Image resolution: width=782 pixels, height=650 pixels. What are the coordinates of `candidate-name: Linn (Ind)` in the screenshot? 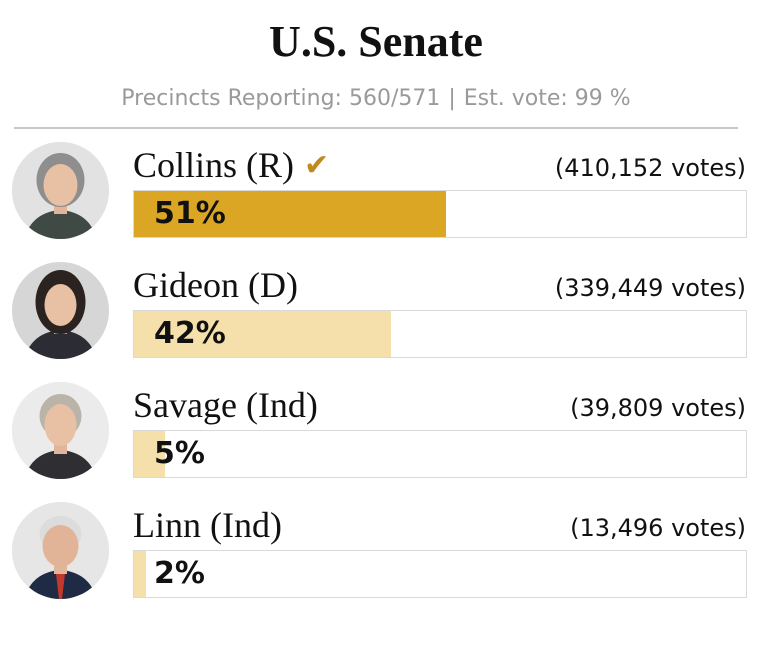 It's located at (207, 525).